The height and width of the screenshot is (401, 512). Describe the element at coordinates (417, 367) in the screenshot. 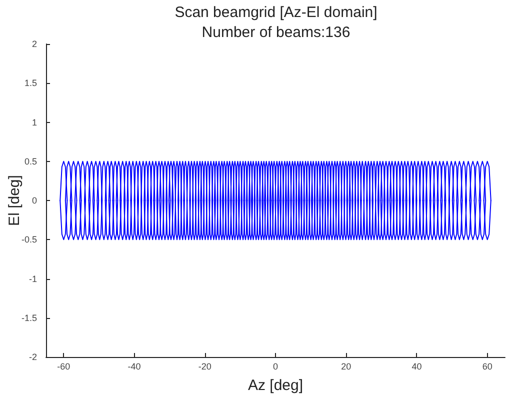

I see `x-tick-label: 40` at that location.